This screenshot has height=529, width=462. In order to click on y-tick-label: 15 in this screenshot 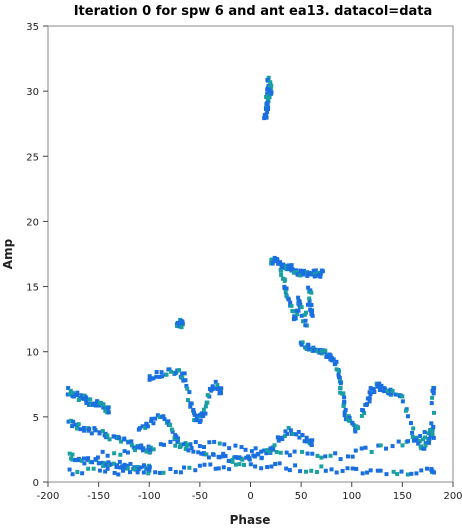, I will do `click(32, 288)`.